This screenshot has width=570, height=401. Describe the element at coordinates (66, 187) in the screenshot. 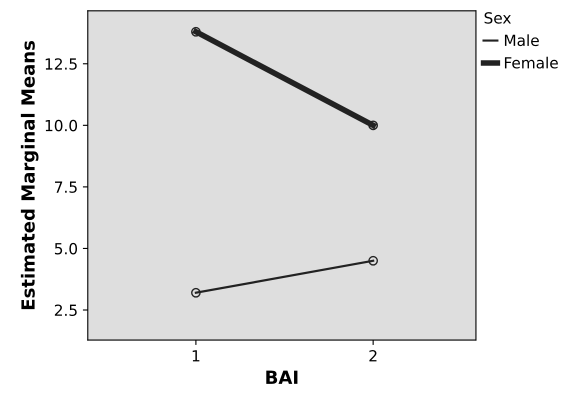

I see `y-tick-label: 7.5` at that location.